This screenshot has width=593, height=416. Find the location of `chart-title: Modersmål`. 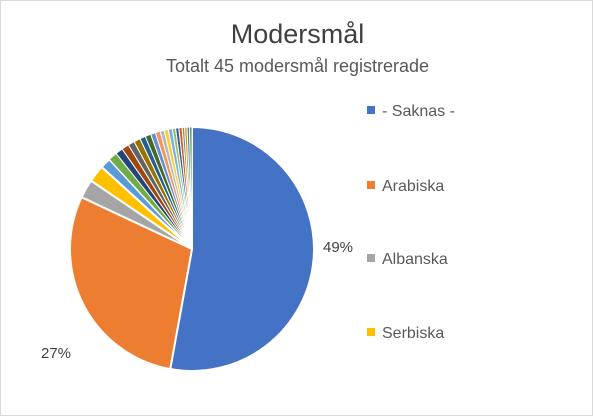

chart-title: Modersmål is located at coordinates (297, 34).